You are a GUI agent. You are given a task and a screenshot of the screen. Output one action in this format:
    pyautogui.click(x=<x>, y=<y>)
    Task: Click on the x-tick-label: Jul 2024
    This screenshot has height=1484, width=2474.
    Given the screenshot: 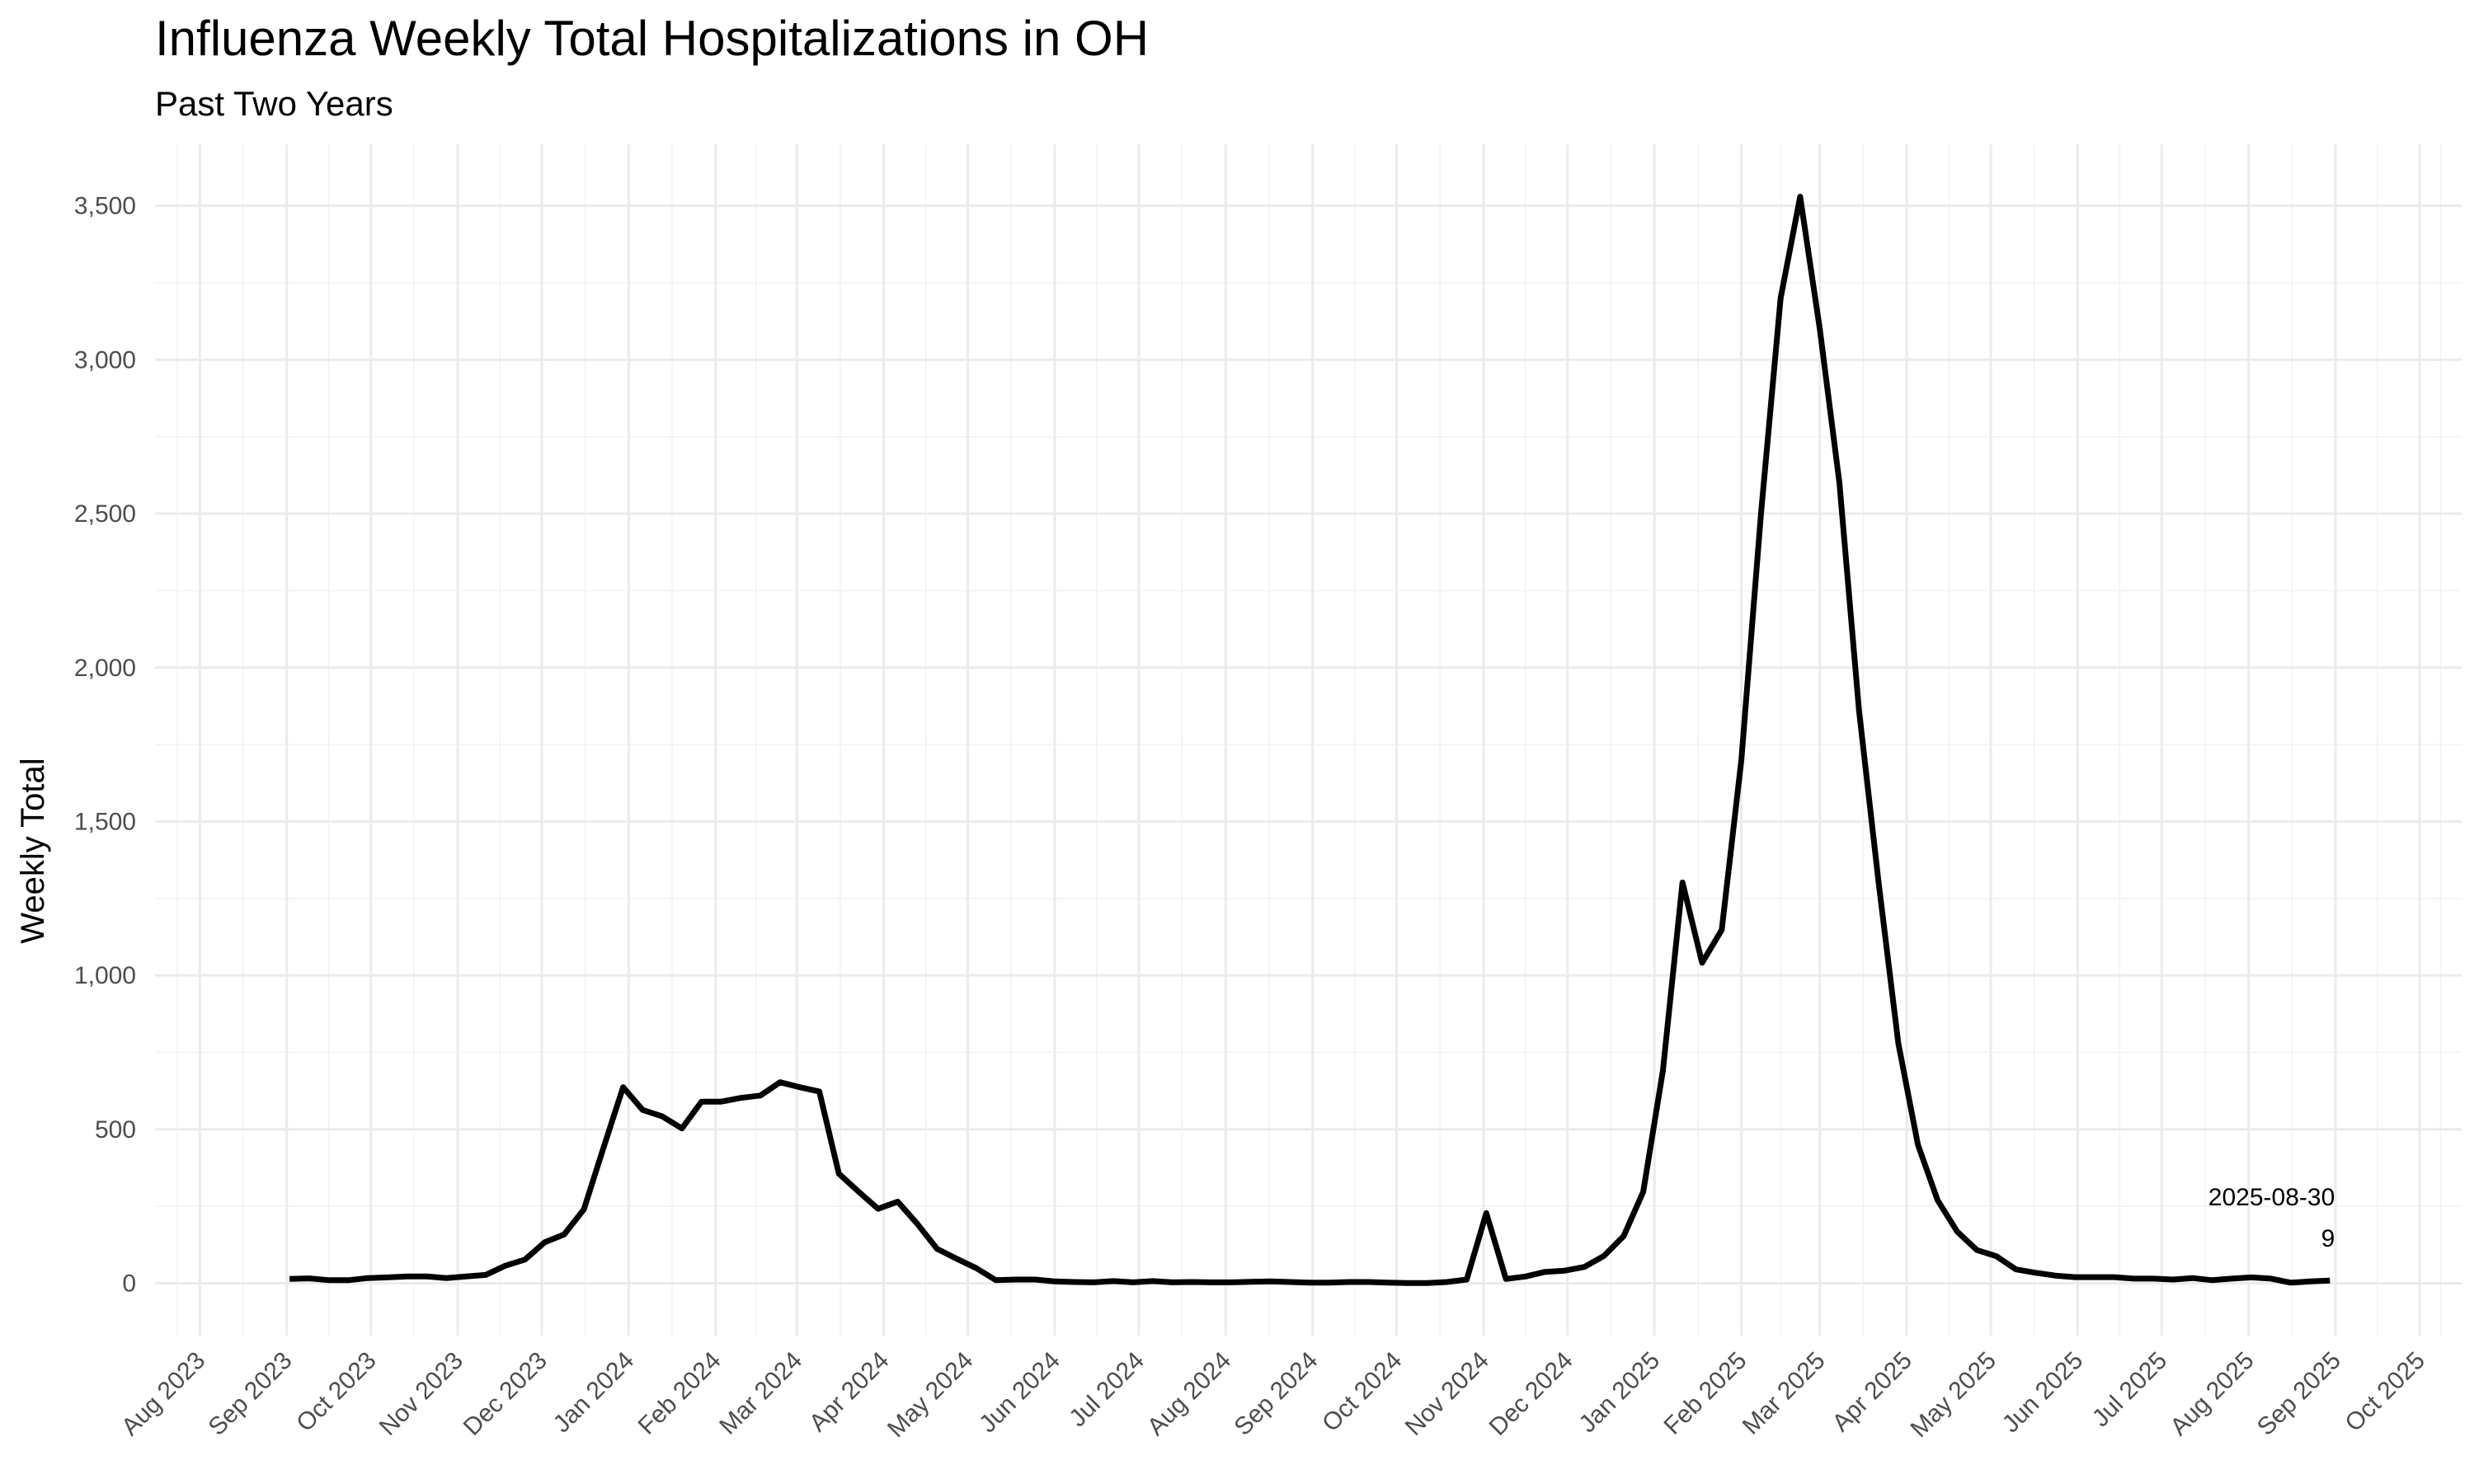 What is the action you would take?
    pyautogui.click(x=1107, y=1390)
    